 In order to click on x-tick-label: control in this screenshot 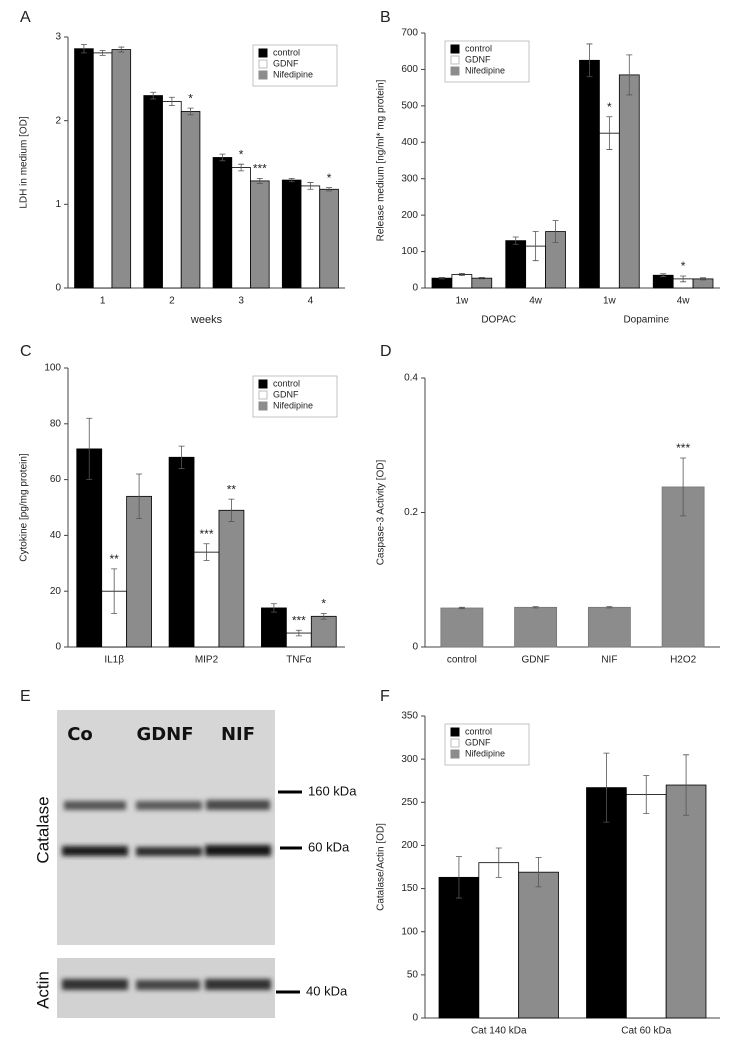, I will do `click(462, 660)`.